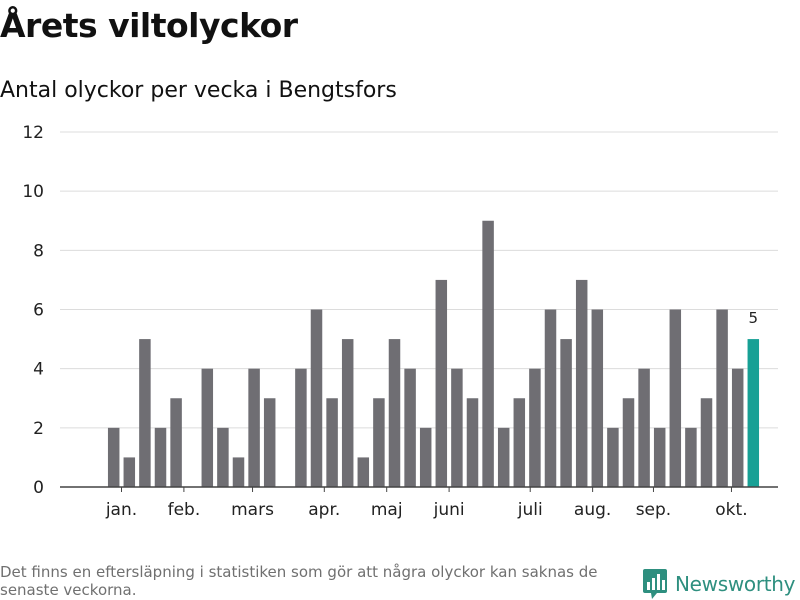 The width and height of the screenshot is (800, 600). What do you see at coordinates (735, 584) in the screenshot?
I see `brand-name: Newsworthy` at bounding box center [735, 584].